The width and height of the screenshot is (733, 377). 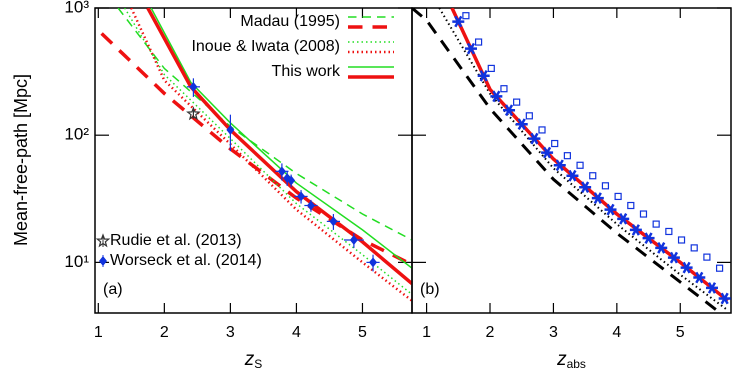 I want to click on legend-label: Inoue & Iwata (2008), so click(x=265, y=46).